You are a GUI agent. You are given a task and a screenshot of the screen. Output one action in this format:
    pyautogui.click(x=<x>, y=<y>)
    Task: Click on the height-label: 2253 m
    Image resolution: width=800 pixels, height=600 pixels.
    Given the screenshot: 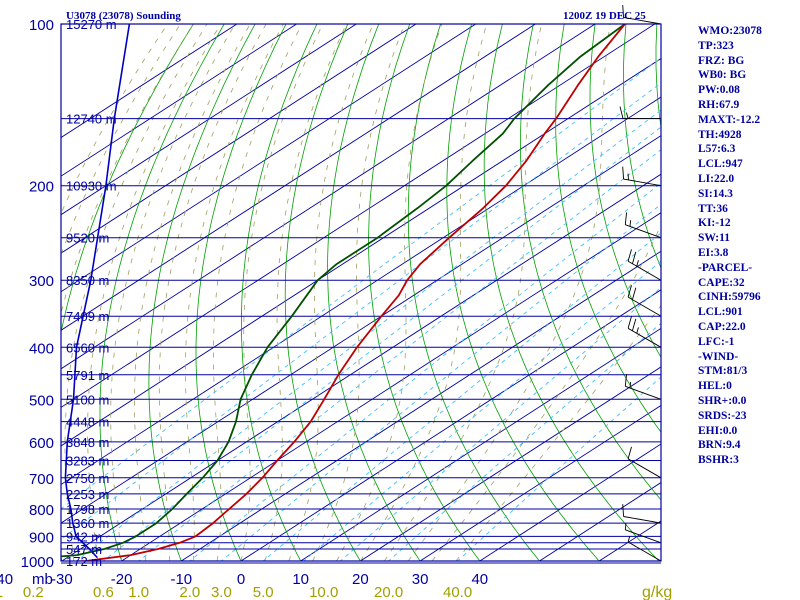 What is the action you would take?
    pyautogui.click(x=87, y=494)
    